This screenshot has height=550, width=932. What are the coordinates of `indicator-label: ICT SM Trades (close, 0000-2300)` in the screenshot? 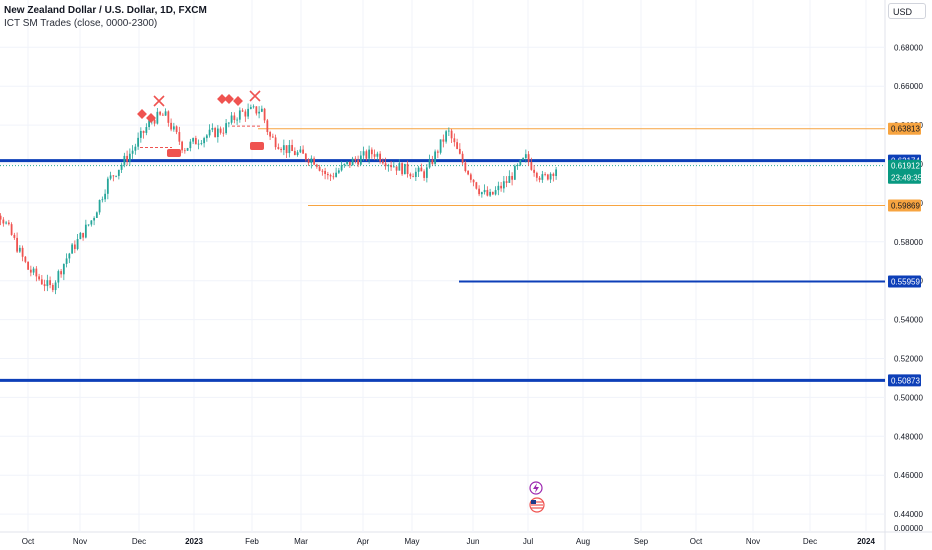 It's located at (81, 23).